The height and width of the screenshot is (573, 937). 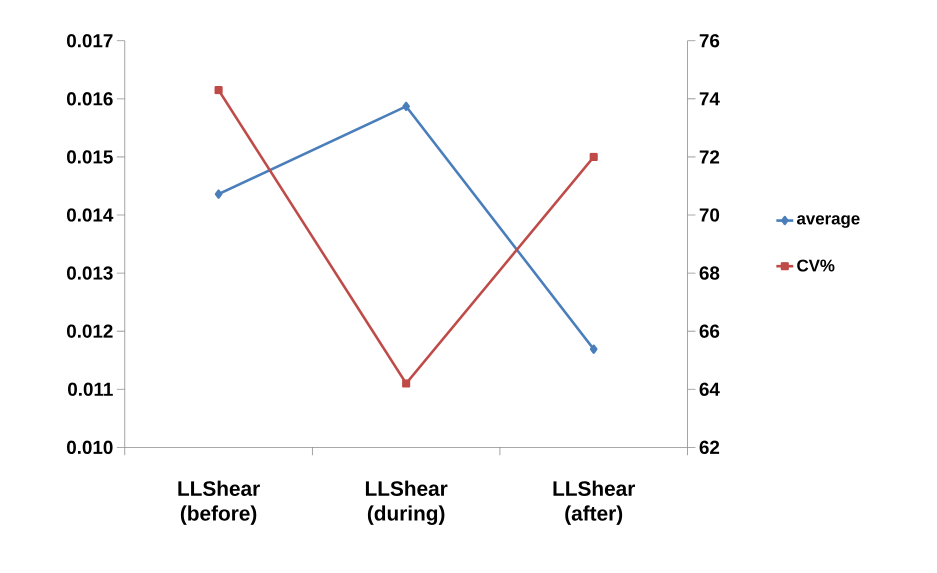 What do you see at coordinates (90, 273) in the screenshot?
I see `y-tick-label: 0.013` at bounding box center [90, 273].